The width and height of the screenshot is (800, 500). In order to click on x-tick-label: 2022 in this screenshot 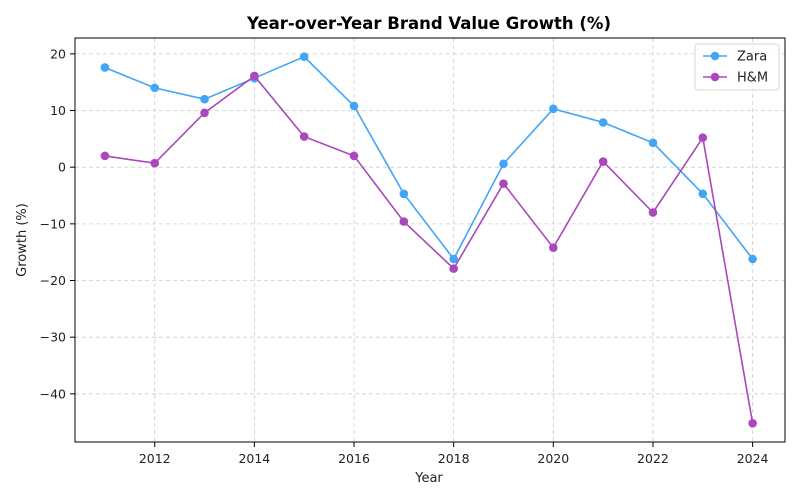, I will do `click(653, 458)`.